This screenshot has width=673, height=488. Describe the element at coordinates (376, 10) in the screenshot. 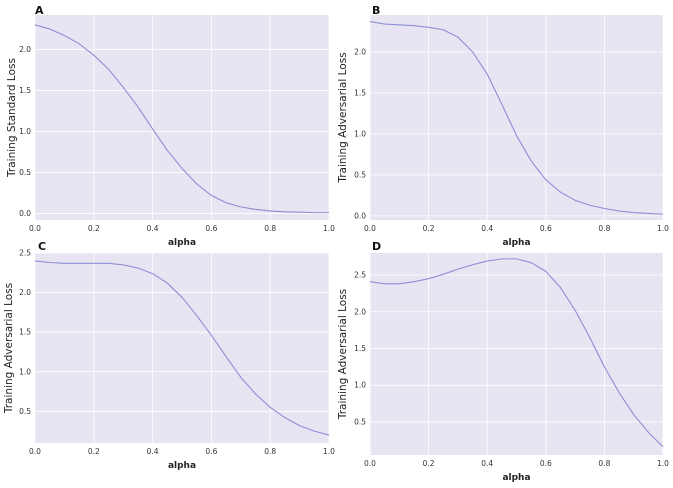

I see `panel-letter: B` at that location.